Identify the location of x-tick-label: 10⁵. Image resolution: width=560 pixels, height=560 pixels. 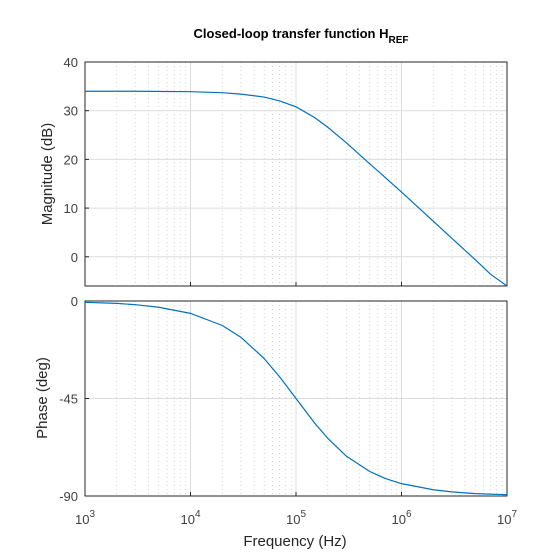
(296, 518).